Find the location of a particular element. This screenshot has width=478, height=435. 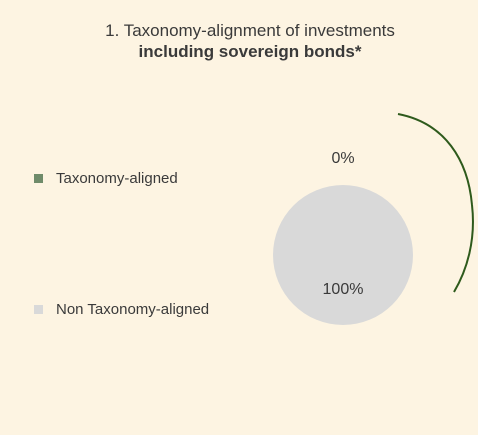

pie-slice-aligned-outline is located at coordinates (435, 203).